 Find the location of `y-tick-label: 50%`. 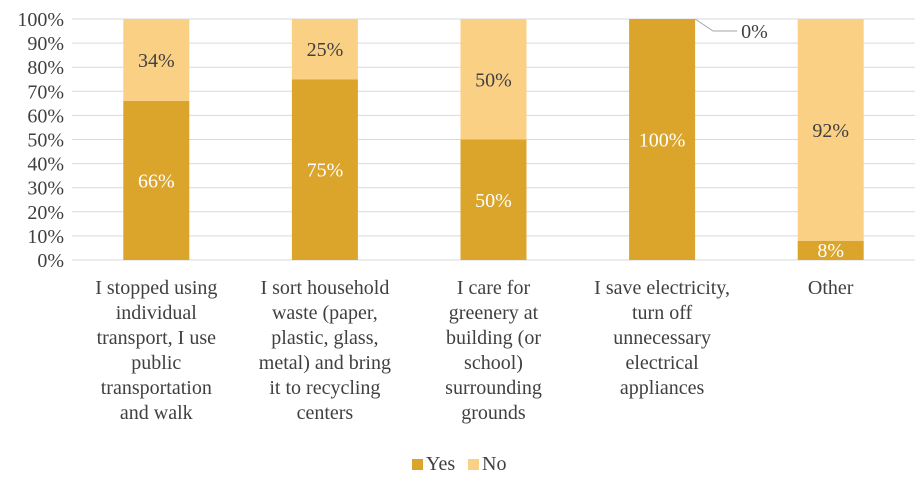

y-tick-label: 50% is located at coordinates (45, 141).